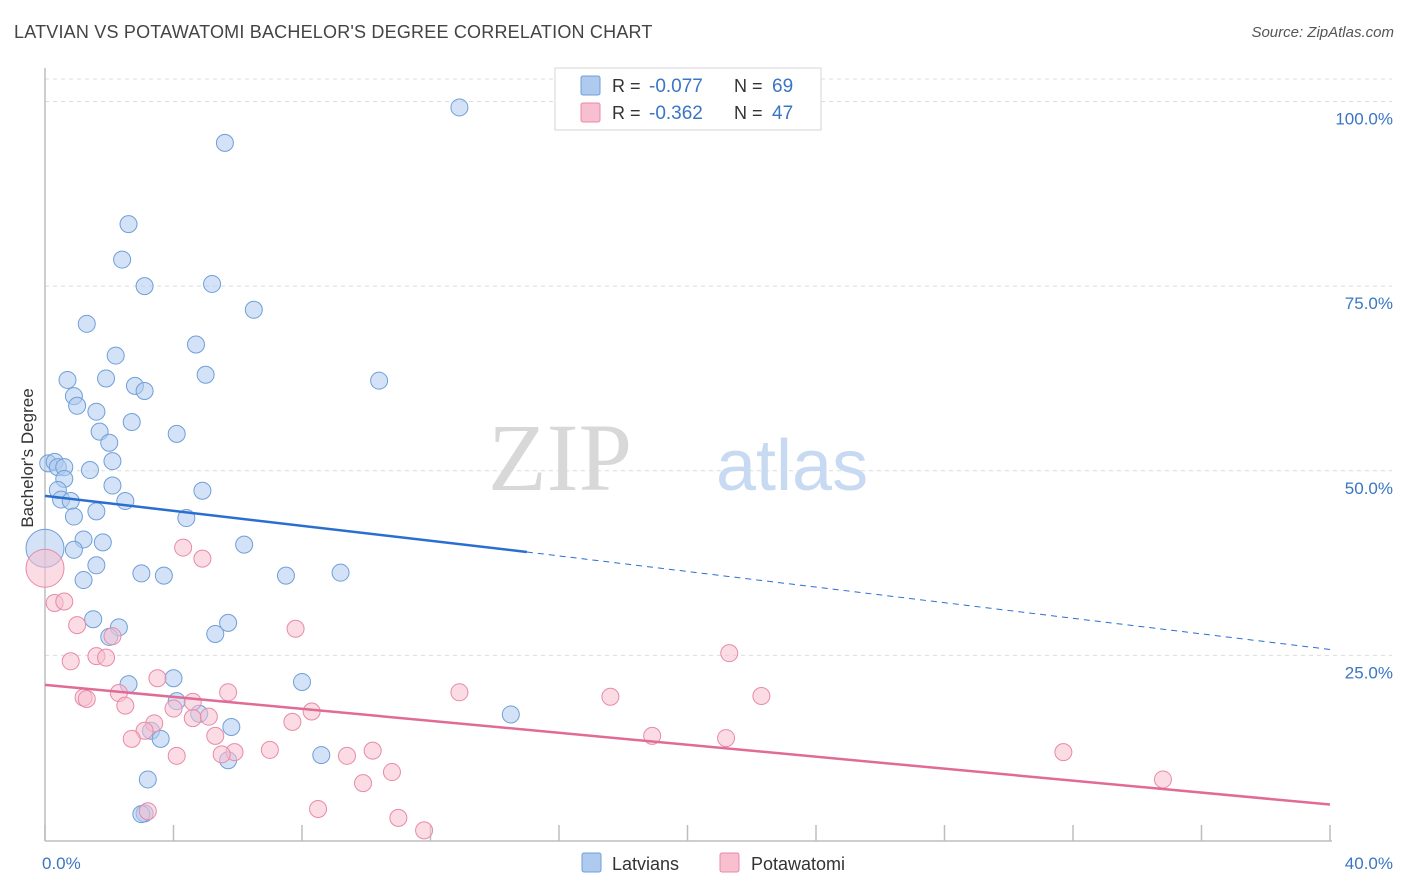 Image resolution: width=1406 pixels, height=892 pixels. What do you see at coordinates (676, 86) in the screenshot?
I see `legend-r-value-latvians: -0.077` at bounding box center [676, 86].